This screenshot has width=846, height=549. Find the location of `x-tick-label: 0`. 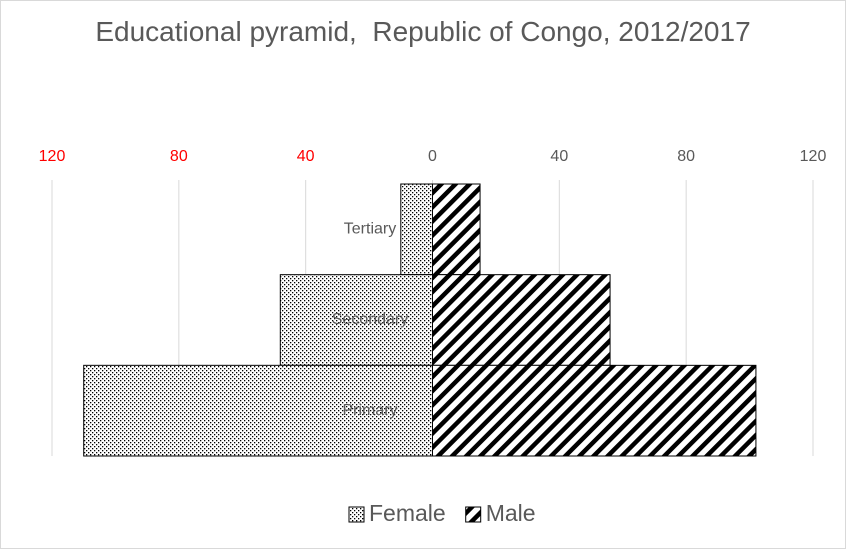

x-tick-label: 0 is located at coordinates (432, 156).